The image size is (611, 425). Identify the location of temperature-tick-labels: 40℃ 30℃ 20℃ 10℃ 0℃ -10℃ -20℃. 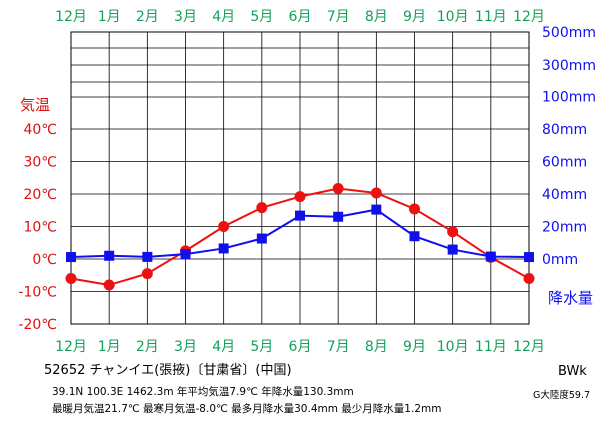
(37, 227).